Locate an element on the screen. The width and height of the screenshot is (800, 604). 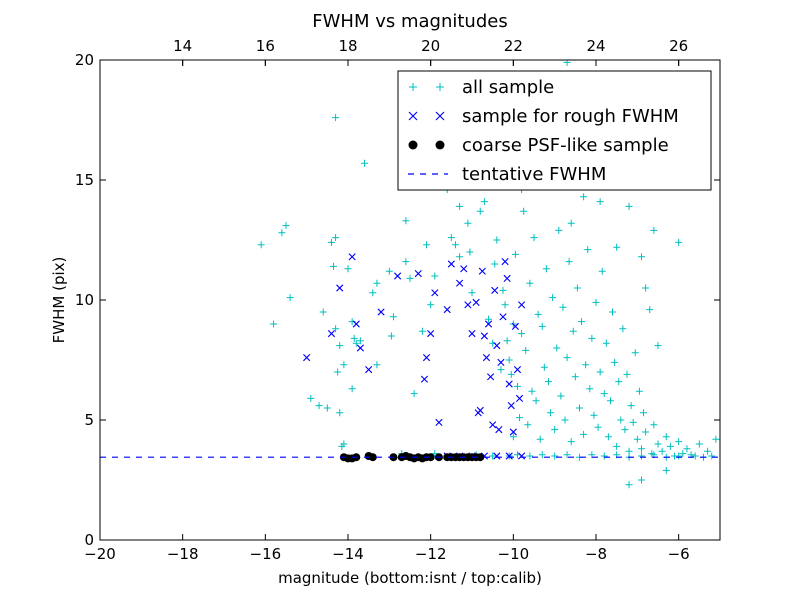
x-tick-label: −18 is located at coordinates (183, 554).